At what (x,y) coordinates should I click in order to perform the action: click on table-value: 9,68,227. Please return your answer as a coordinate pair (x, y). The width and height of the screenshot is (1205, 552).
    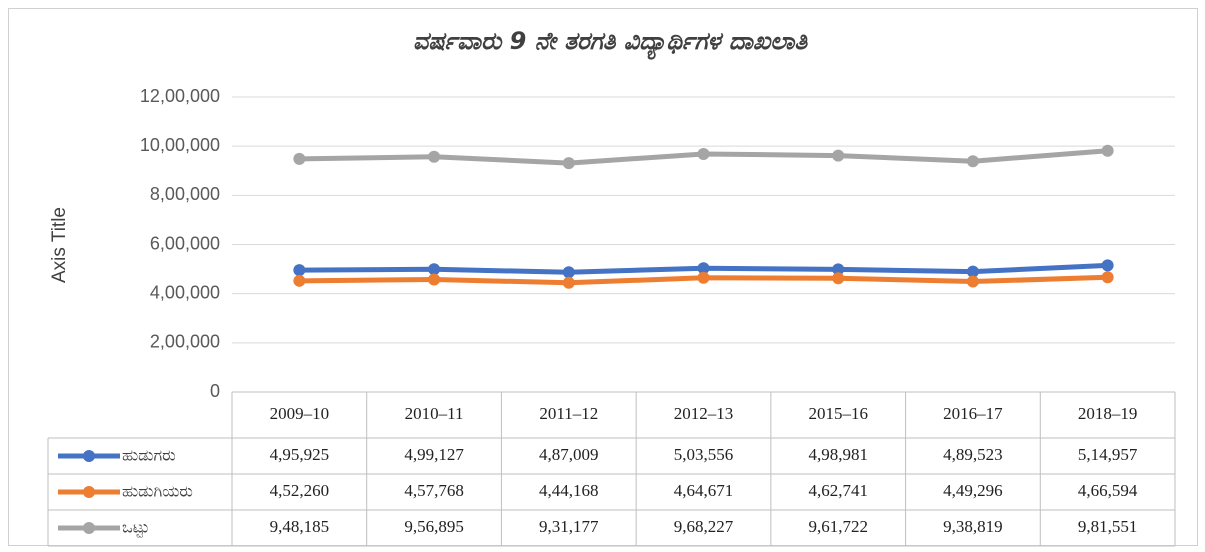
    Looking at the image, I should click on (704, 526).